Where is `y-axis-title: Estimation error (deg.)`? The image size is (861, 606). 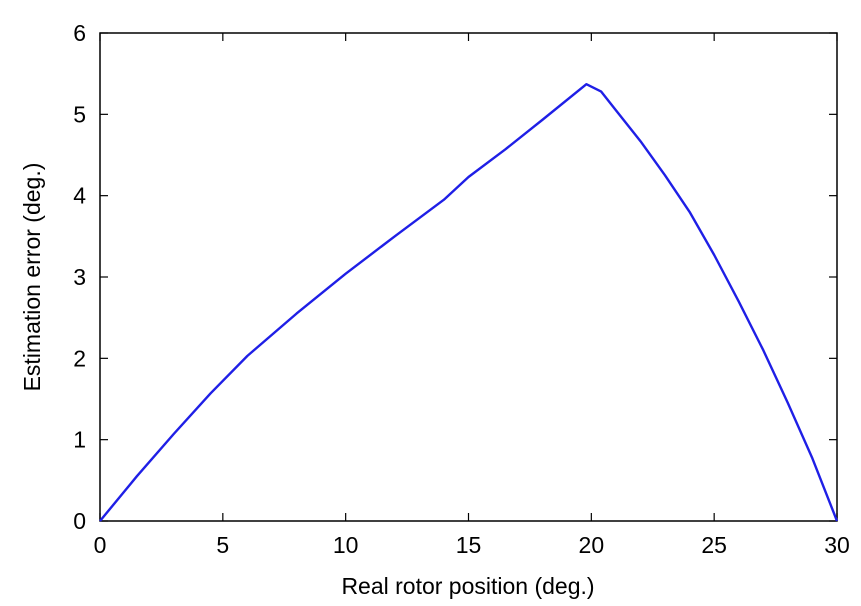
y-axis-title: Estimation error (deg.) is located at coordinates (32, 277).